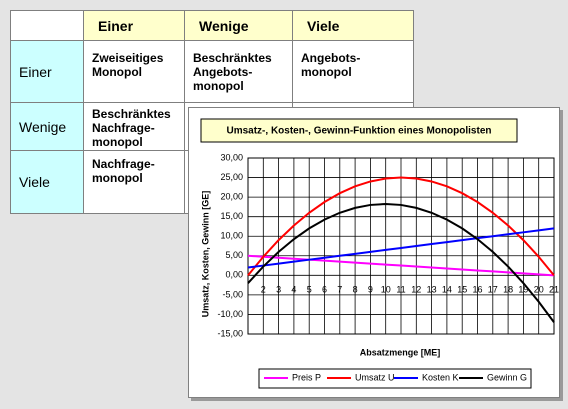 This screenshot has width=568, height=409. Describe the element at coordinates (507, 377) in the screenshot. I see `legend-label: Gewinn G` at that location.